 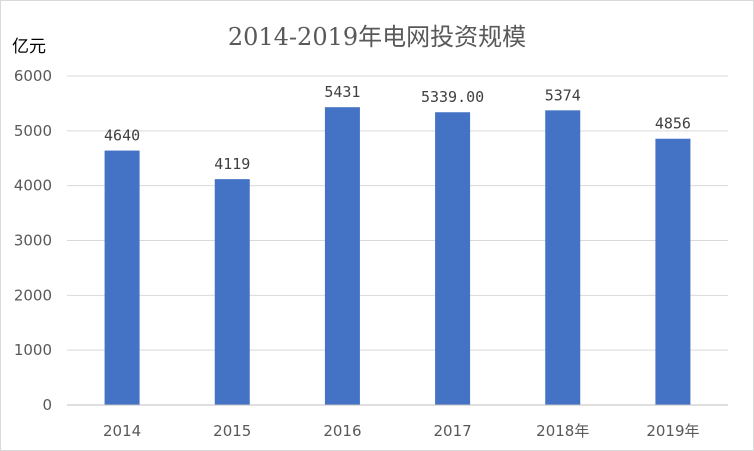 I want to click on data-label: 5431, so click(x=342, y=92).